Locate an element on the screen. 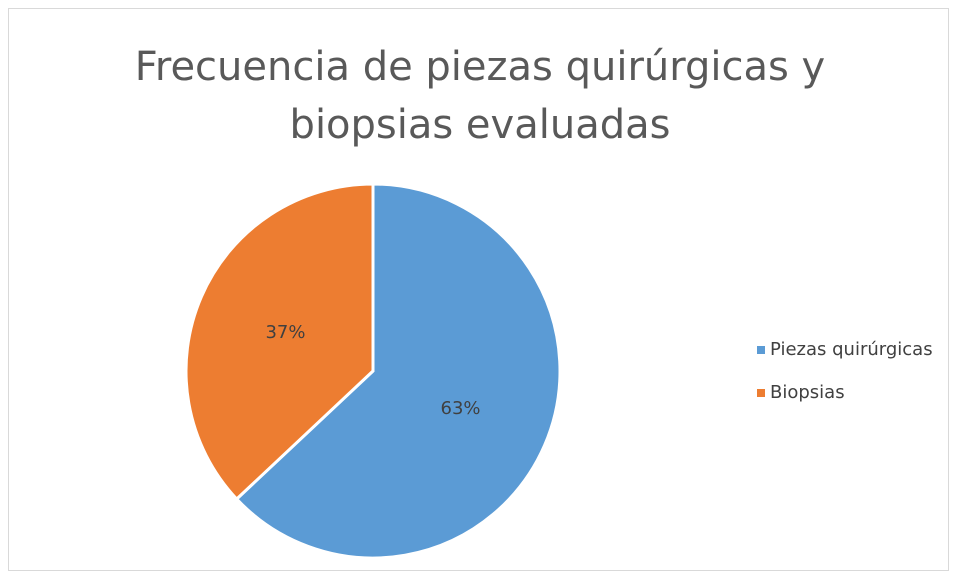 The width and height of the screenshot is (958, 580). legend-label: Piezas quirúrgicas is located at coordinates (851, 349).